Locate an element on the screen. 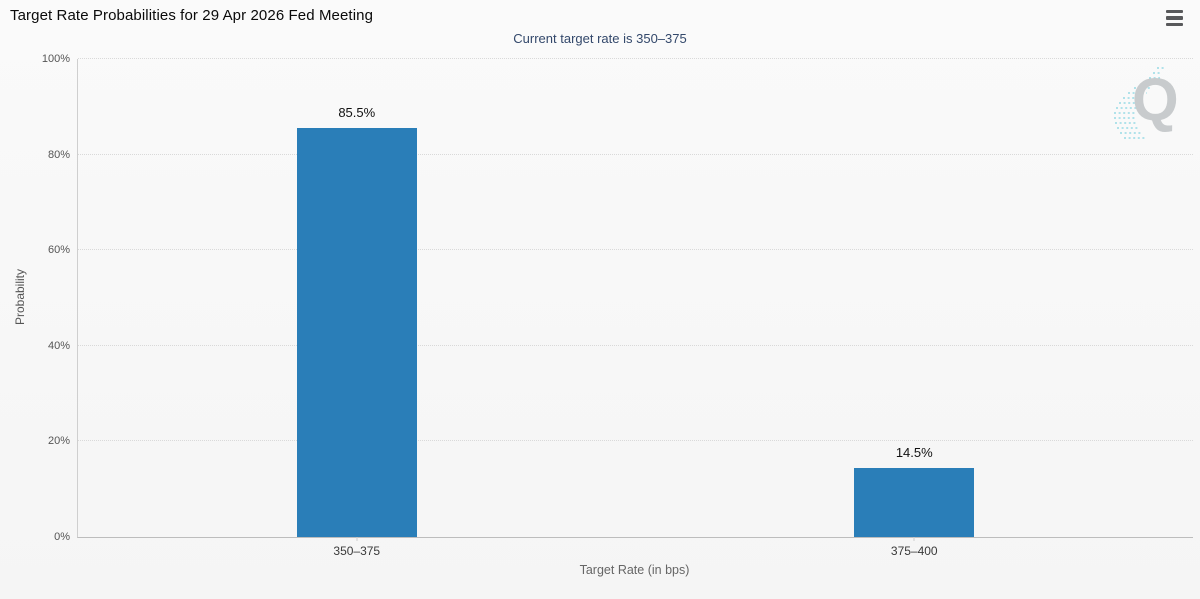 Image resolution: width=1200 pixels, height=599 pixels. y-tick-label: 0% is located at coordinates (62, 537).